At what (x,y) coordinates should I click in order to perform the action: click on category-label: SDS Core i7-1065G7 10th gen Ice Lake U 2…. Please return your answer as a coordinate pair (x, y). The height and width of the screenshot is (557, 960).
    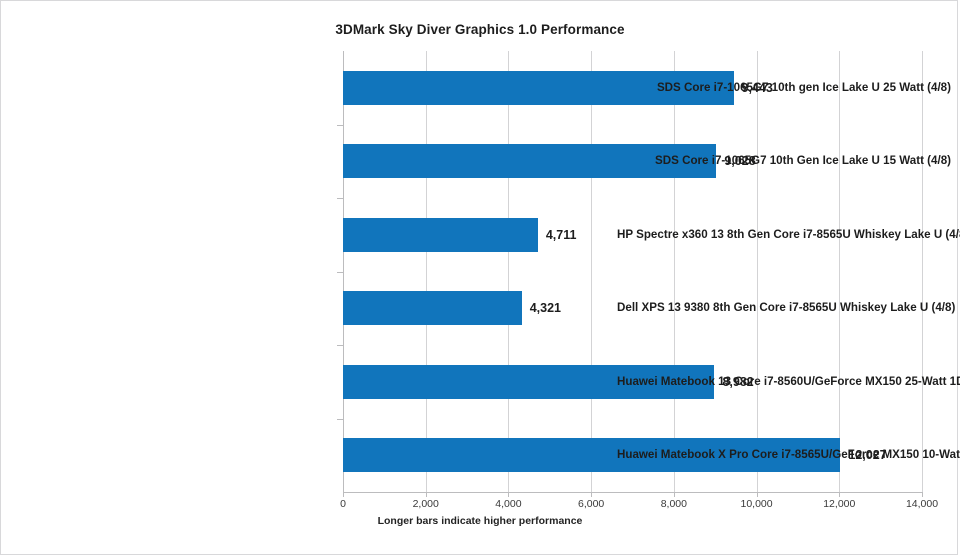
    Looking at the image, I should click on (803, 87).